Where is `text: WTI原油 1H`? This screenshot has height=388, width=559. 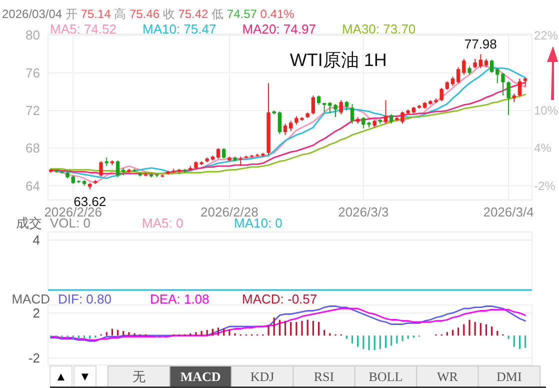 text: WTI原油 1H is located at coordinates (338, 60).